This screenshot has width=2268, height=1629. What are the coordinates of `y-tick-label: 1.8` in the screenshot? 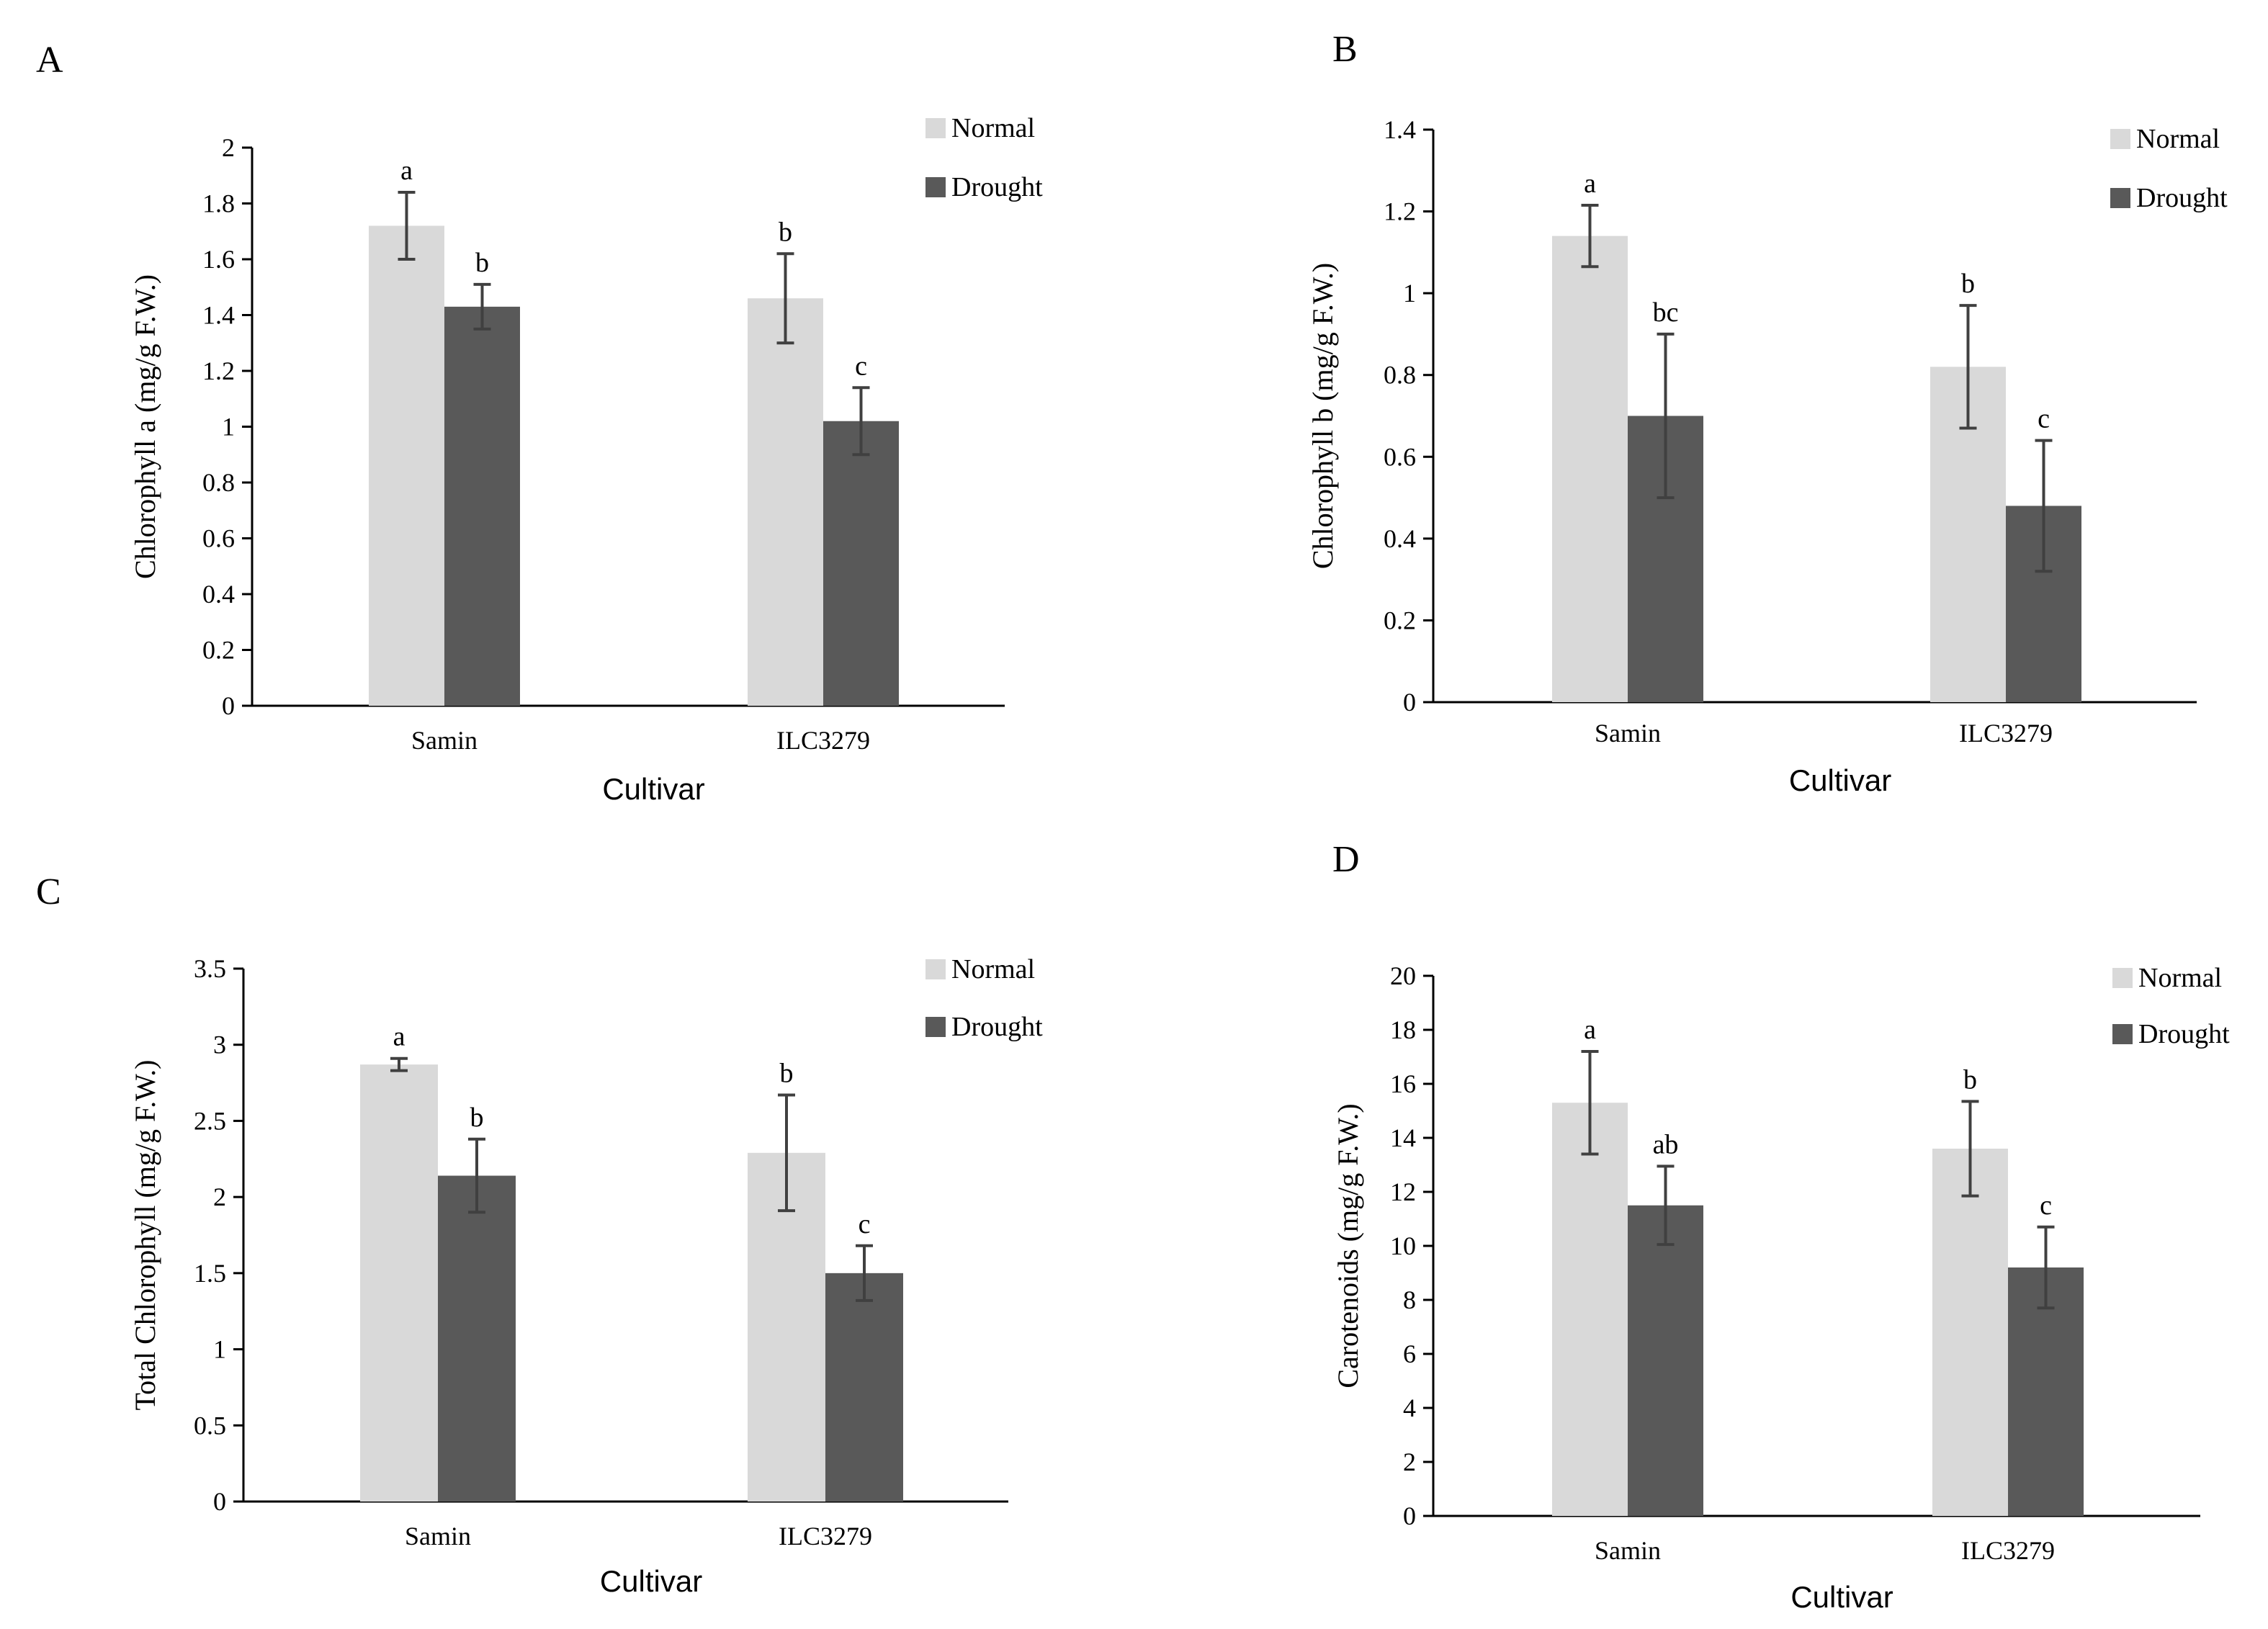 It's located at (219, 203).